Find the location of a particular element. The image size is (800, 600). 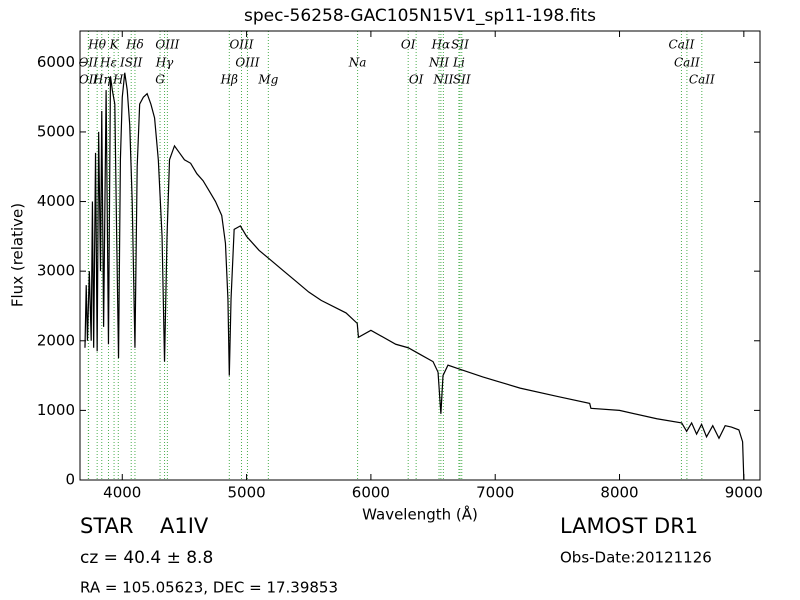

spectral-line-label: Hδ is located at coordinates (134, 45).